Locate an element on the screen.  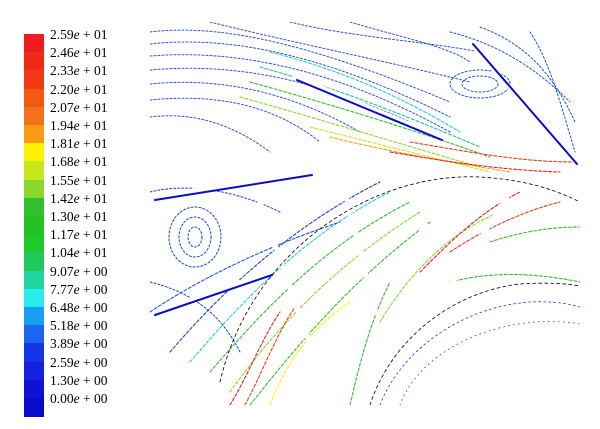
legend-label: 1.30e + 01 is located at coordinates (79, 217).